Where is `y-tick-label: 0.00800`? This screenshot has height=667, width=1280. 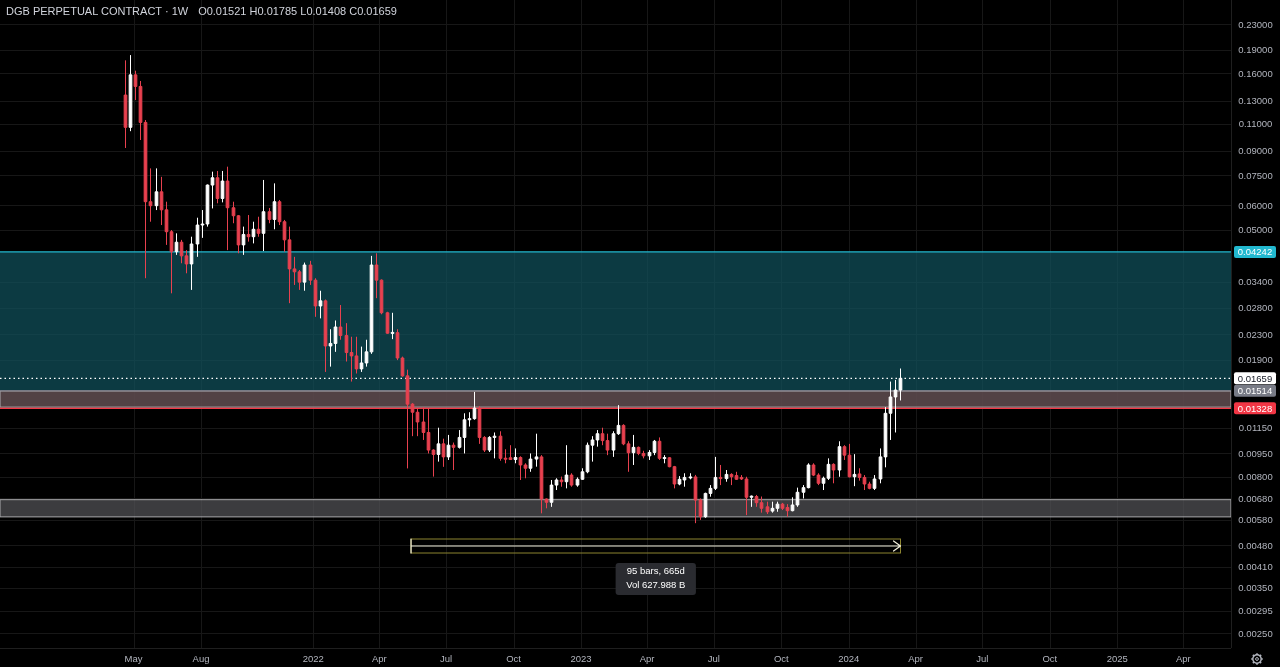
y-tick-label: 0.00800 is located at coordinates (1255, 476).